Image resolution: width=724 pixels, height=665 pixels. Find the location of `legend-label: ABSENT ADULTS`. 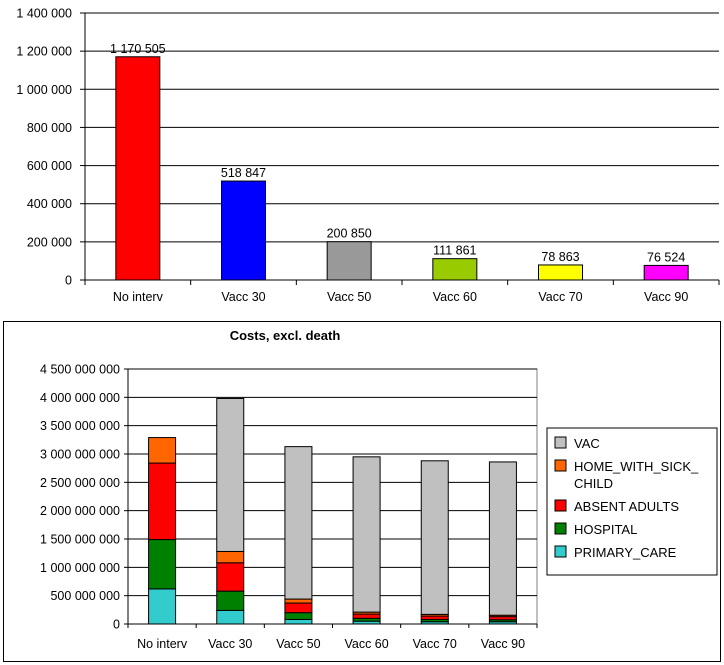

legend-label: ABSENT ADULTS is located at coordinates (626, 506).